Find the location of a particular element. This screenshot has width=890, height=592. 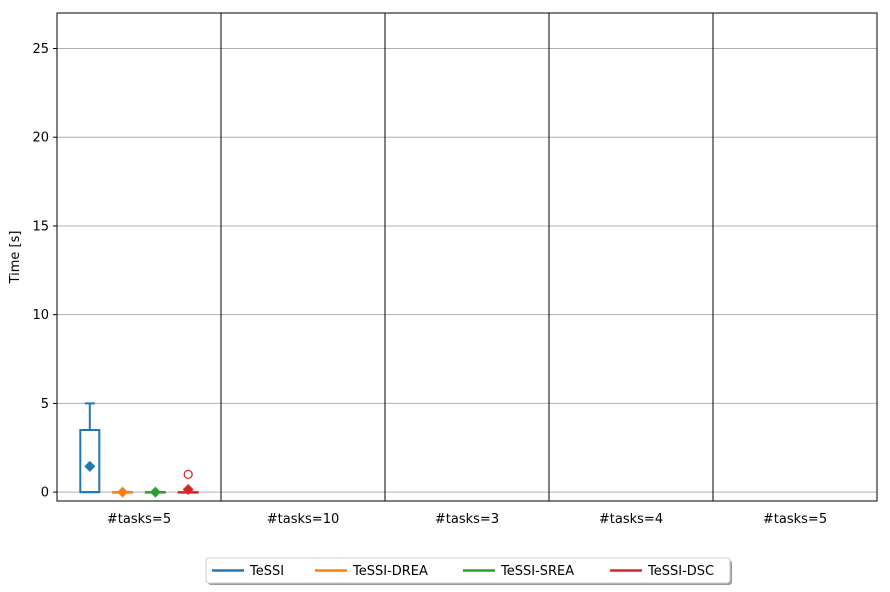

y-tick-label: 5 is located at coordinates (45, 404).